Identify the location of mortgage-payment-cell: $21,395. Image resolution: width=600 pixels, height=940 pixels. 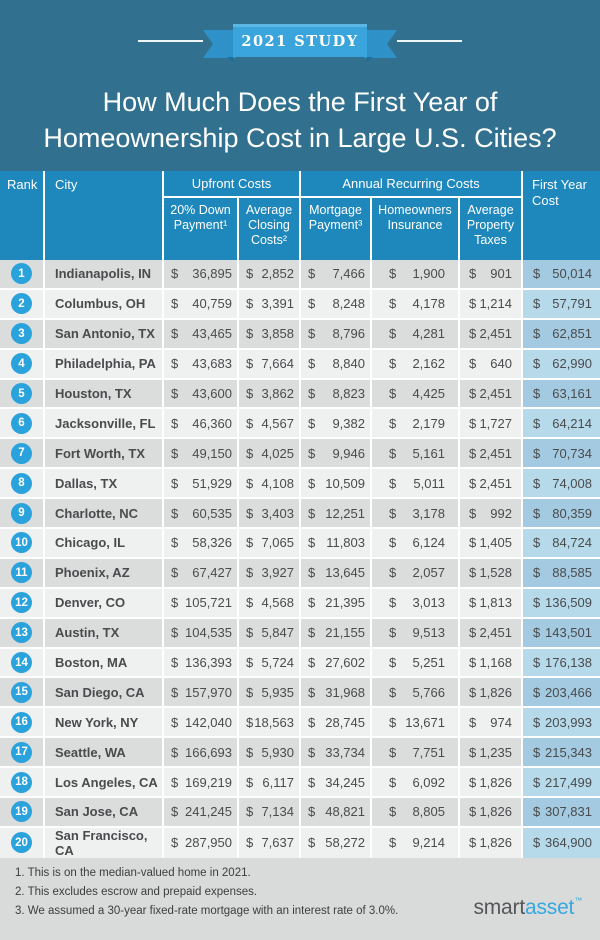
(334, 602).